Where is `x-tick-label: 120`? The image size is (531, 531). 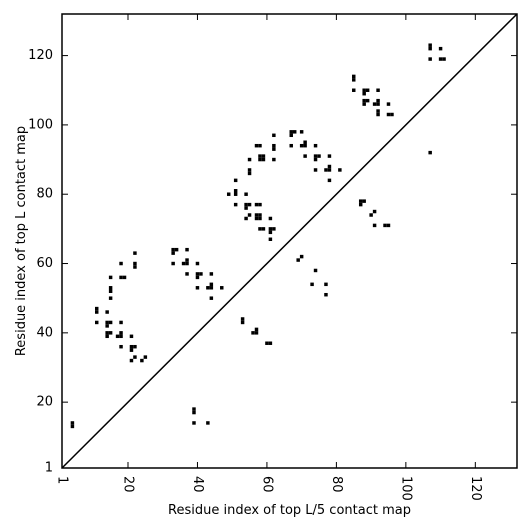
x-tick-label: 120 is located at coordinates (475, 488).